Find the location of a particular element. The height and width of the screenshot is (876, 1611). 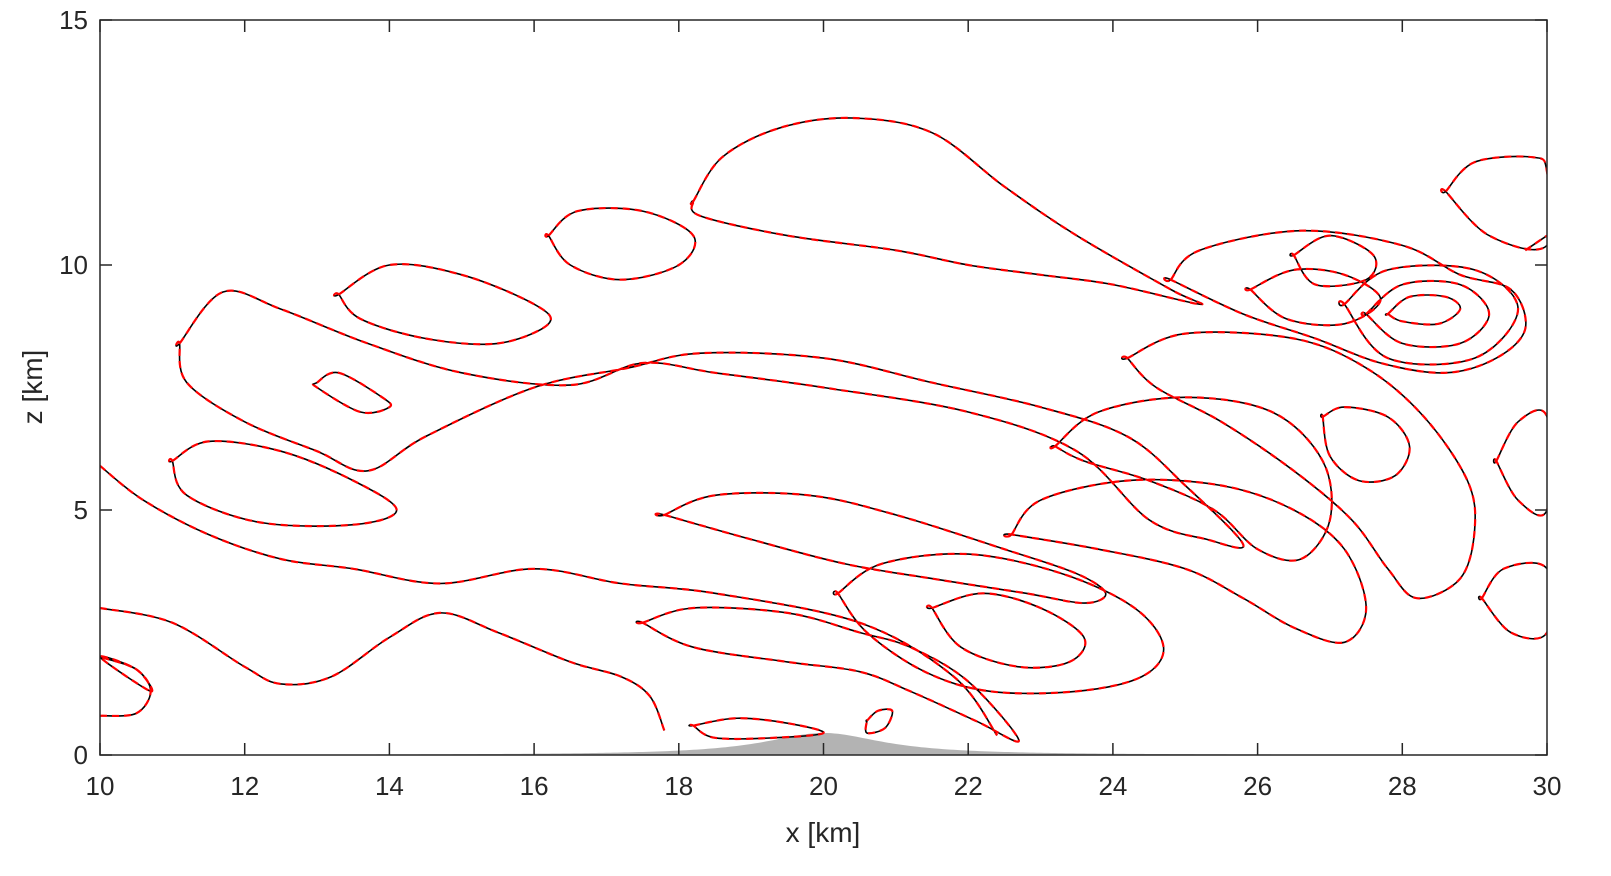

y-tick-label: 0 is located at coordinates (81, 755).